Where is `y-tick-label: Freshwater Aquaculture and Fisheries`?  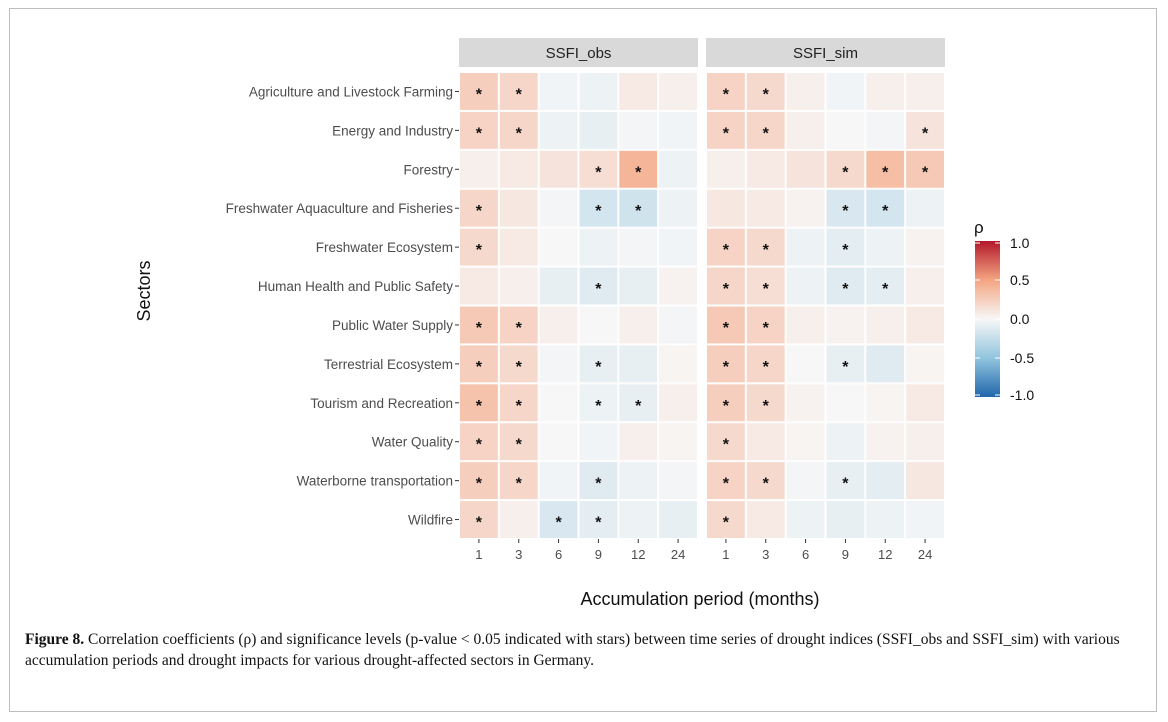 y-tick-label: Freshwater Aquaculture and Fisheries is located at coordinates (340, 208).